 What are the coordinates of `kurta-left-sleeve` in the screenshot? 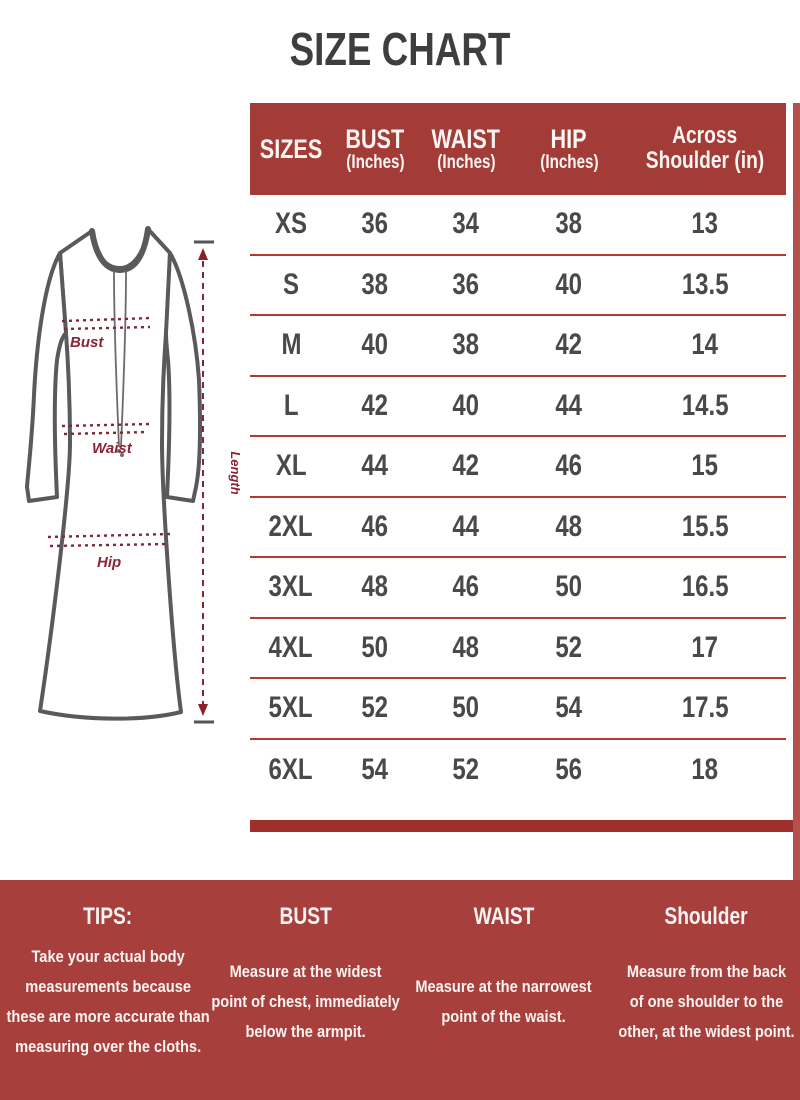 It's located at (46, 377).